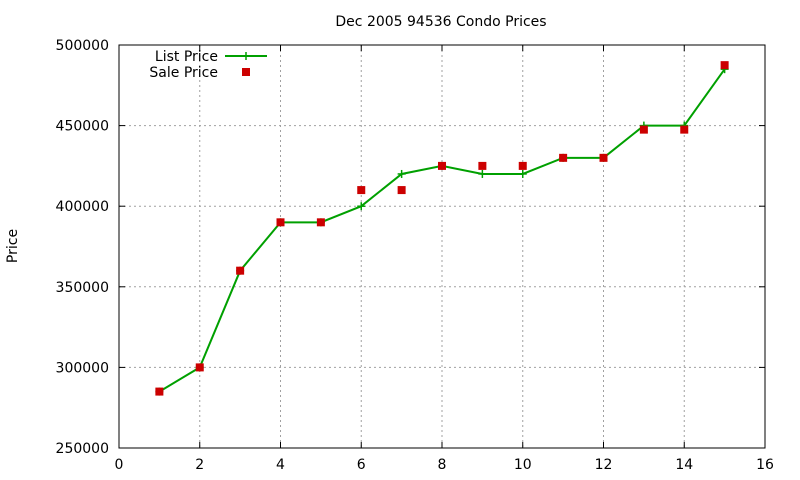 This screenshot has height=480, width=800. Describe the element at coordinates (82, 127) in the screenshot. I see `y-tick-label: 450000` at that location.